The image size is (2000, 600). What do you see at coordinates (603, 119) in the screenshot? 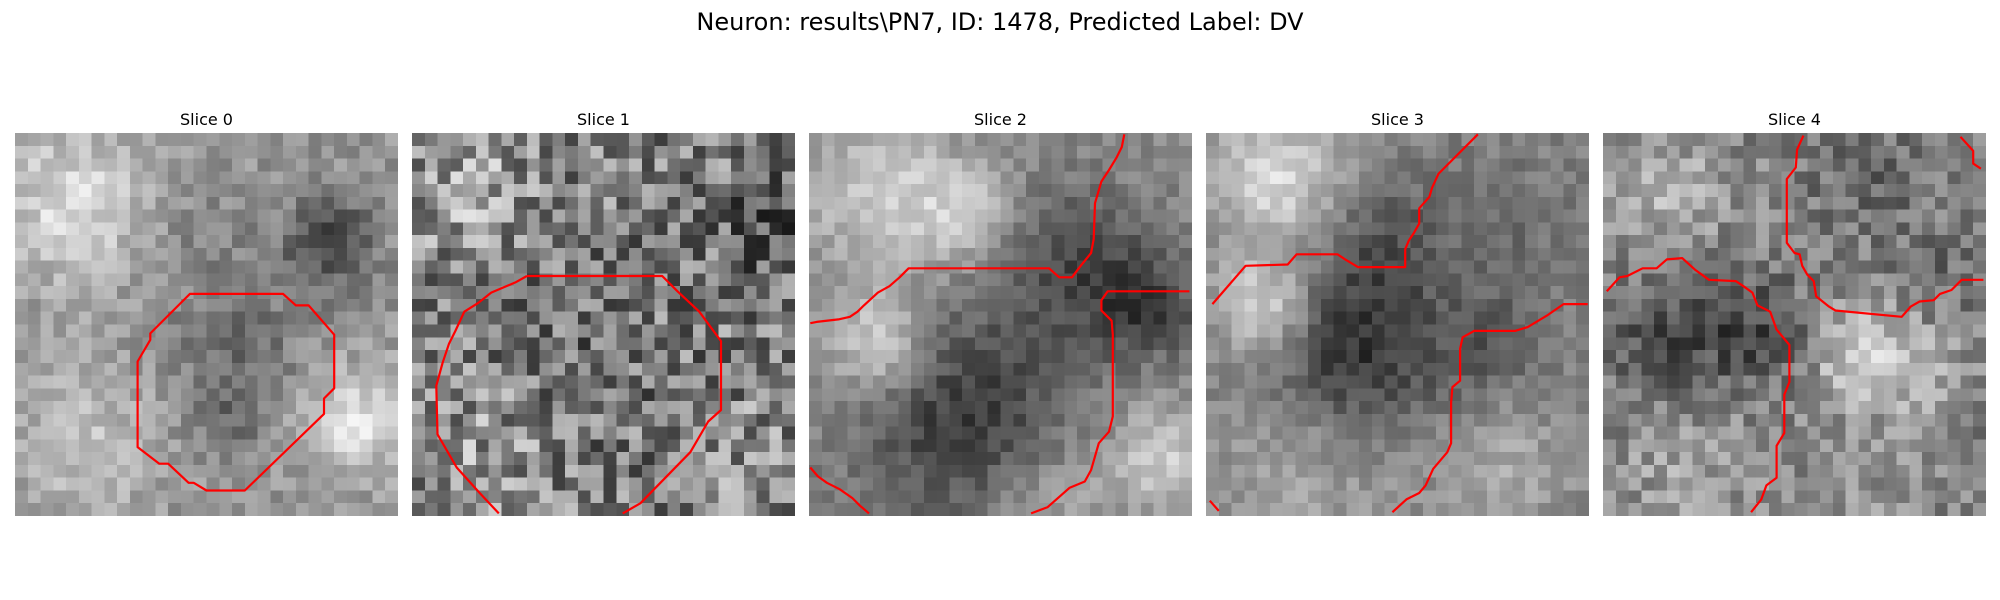
I see `slice-1-title: Slice 1` at bounding box center [603, 119].